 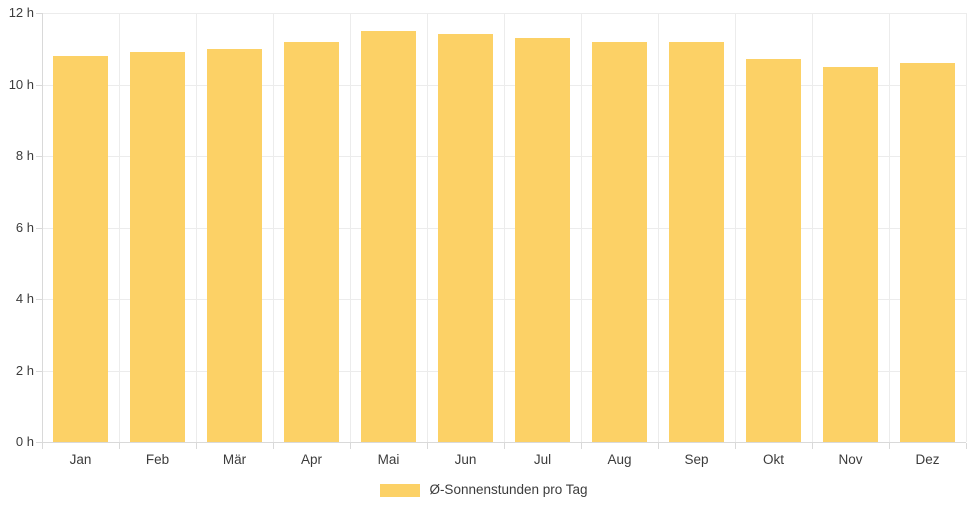 I want to click on y-axis-label: 6 h, so click(x=24, y=227).